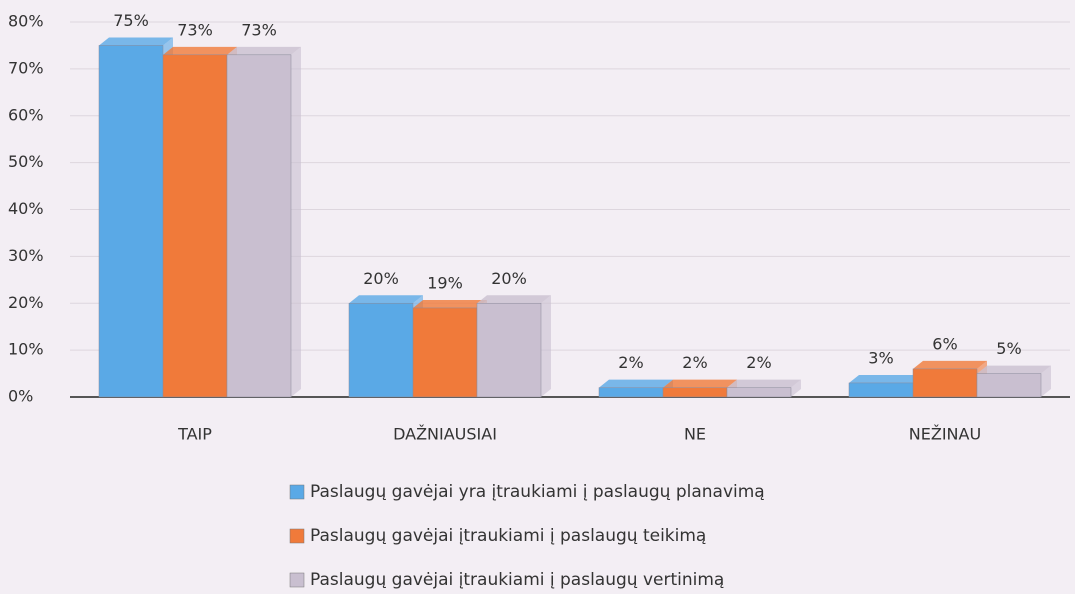  Describe the element at coordinates (20, 396) in the screenshot. I see `y-tick-label: 0%` at that location.